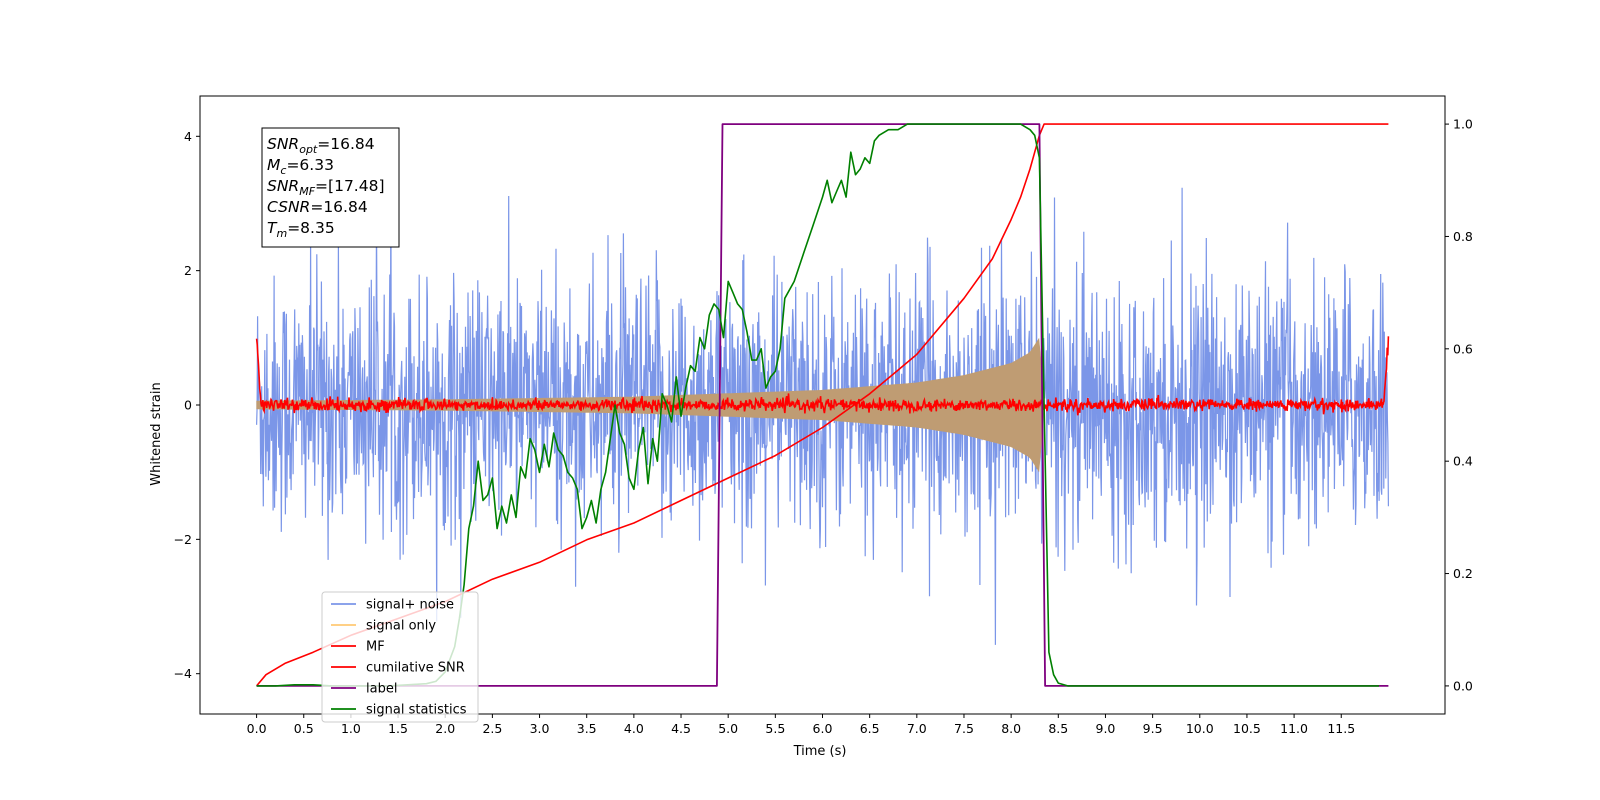 The height and width of the screenshot is (800, 1600). I want to click on x-tick-label: 1.5, so click(398, 728).